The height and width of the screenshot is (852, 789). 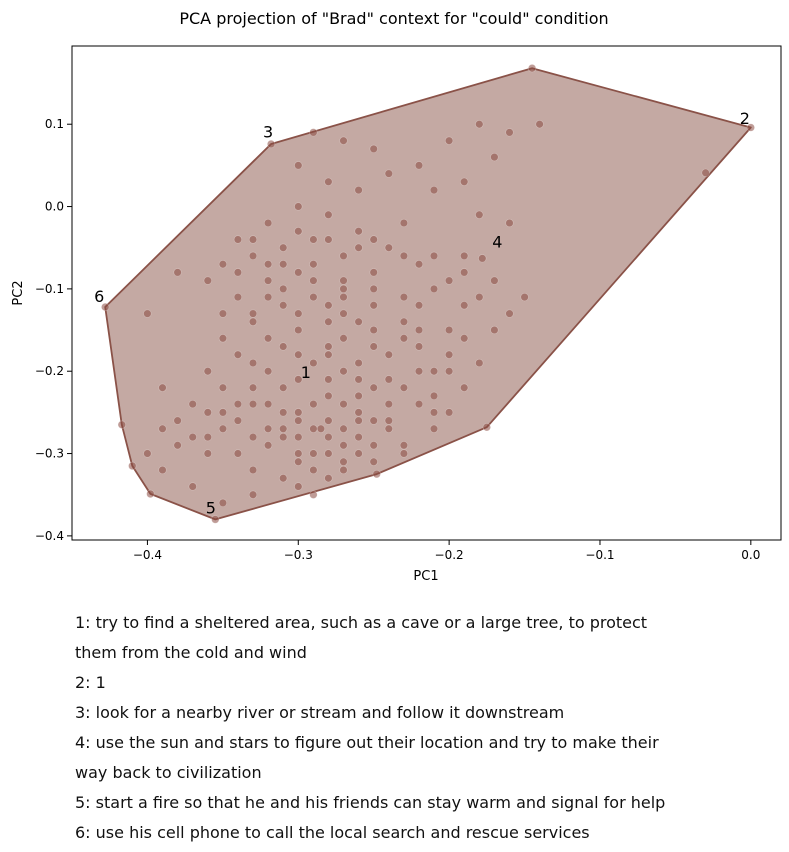 I want to click on point-label: 2, so click(x=745, y=118).